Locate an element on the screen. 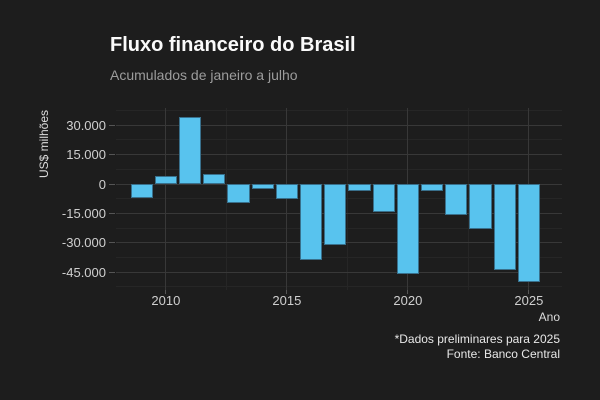  y-tick-label: -15.000 is located at coordinates (83, 213).